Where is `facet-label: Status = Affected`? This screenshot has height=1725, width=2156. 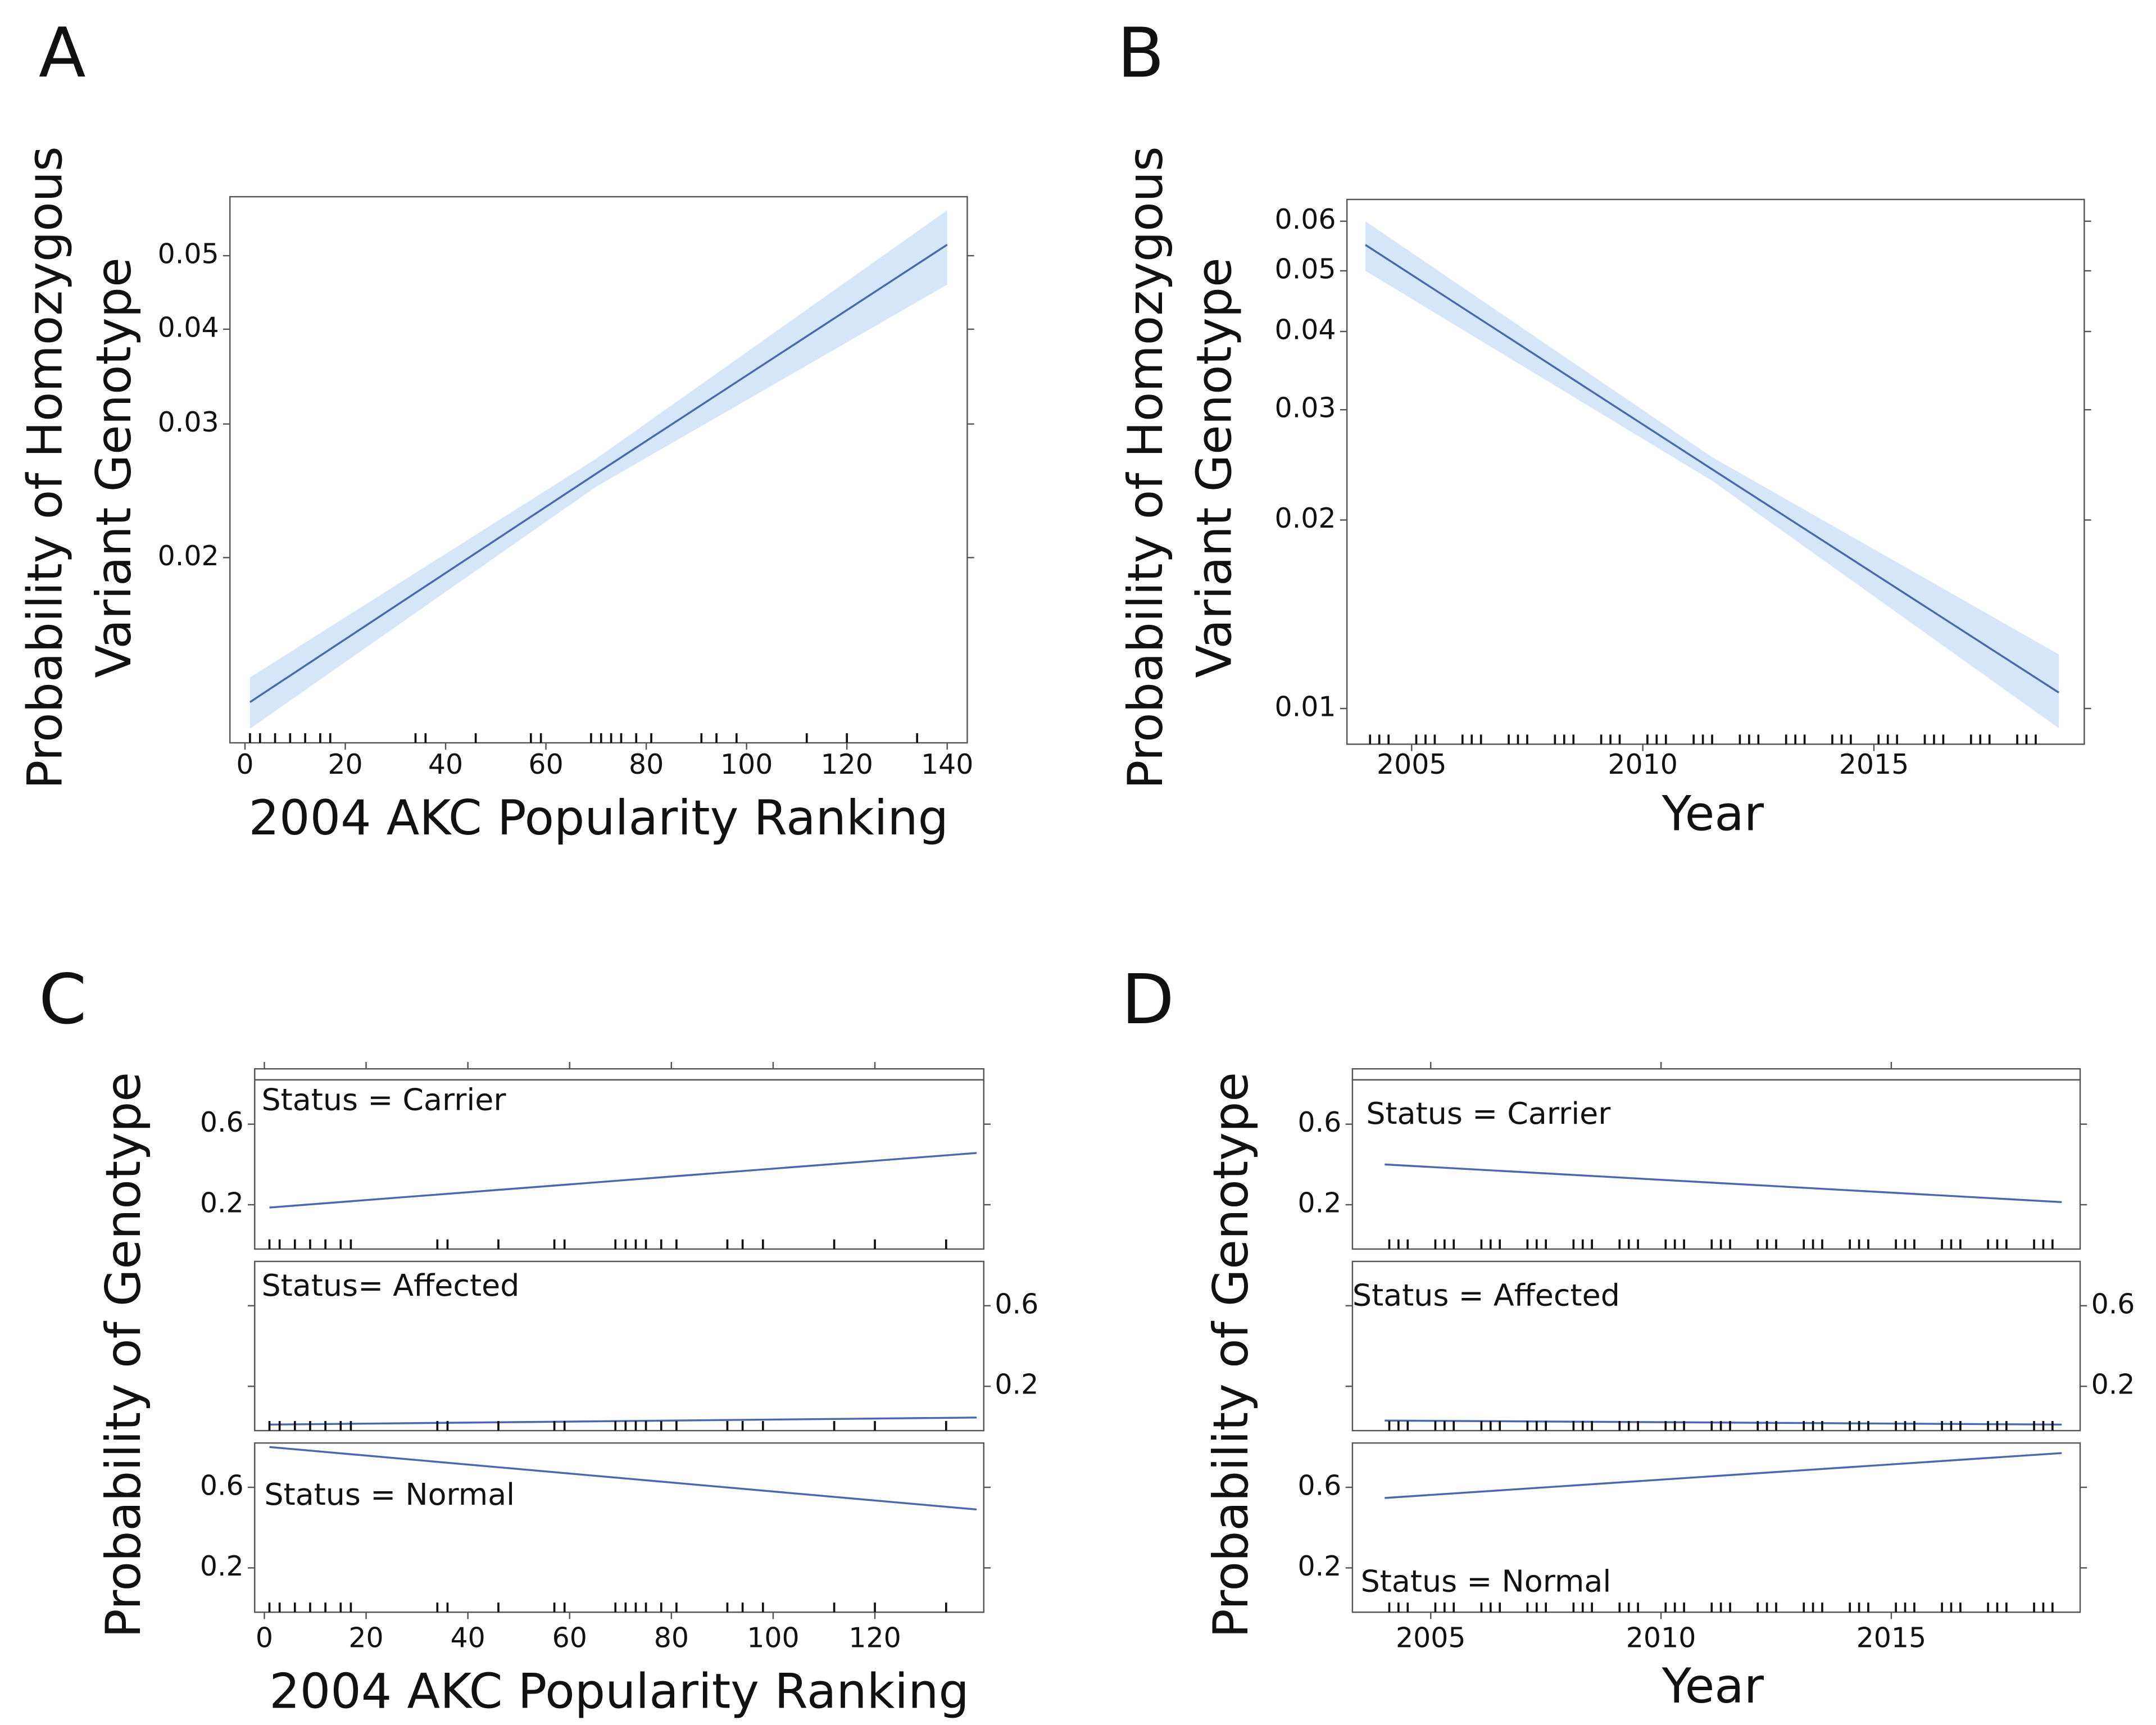 facet-label: Status = Affected is located at coordinates (1486, 1295).